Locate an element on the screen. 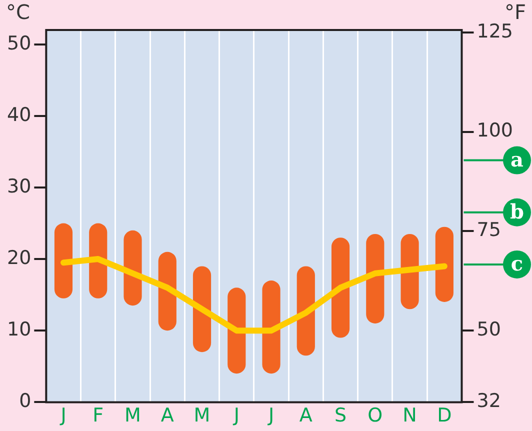 The width and height of the screenshot is (532, 431). y-tick-label: 10 is located at coordinates (19, 329).